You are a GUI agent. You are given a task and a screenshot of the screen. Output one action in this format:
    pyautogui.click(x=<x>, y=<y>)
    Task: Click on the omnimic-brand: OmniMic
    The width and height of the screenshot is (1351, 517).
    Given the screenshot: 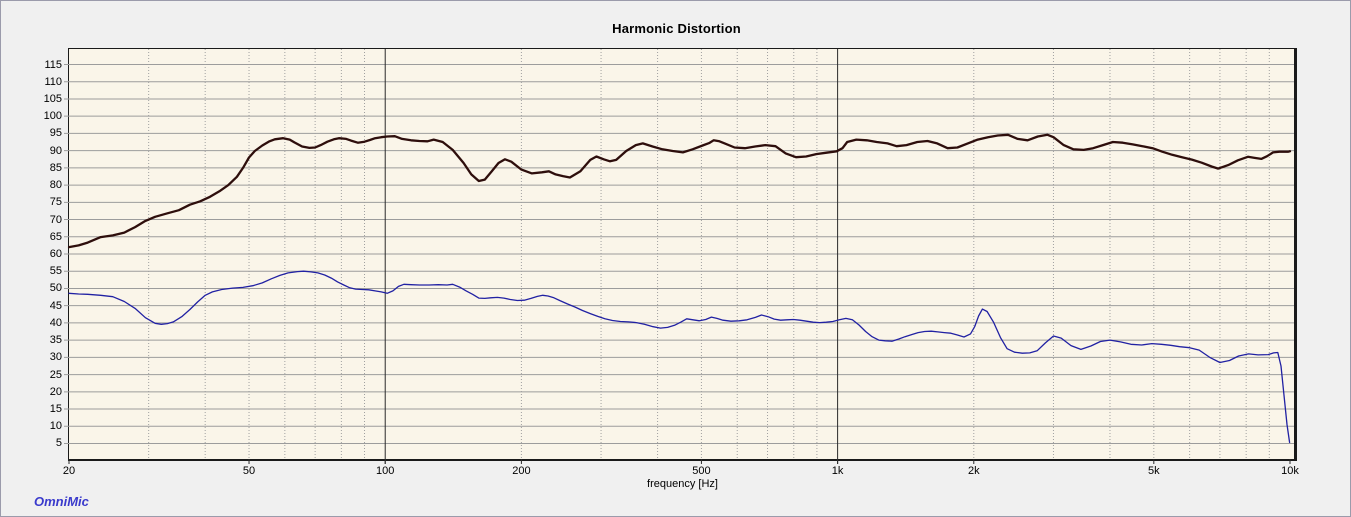 What is the action you would take?
    pyautogui.click(x=61, y=501)
    